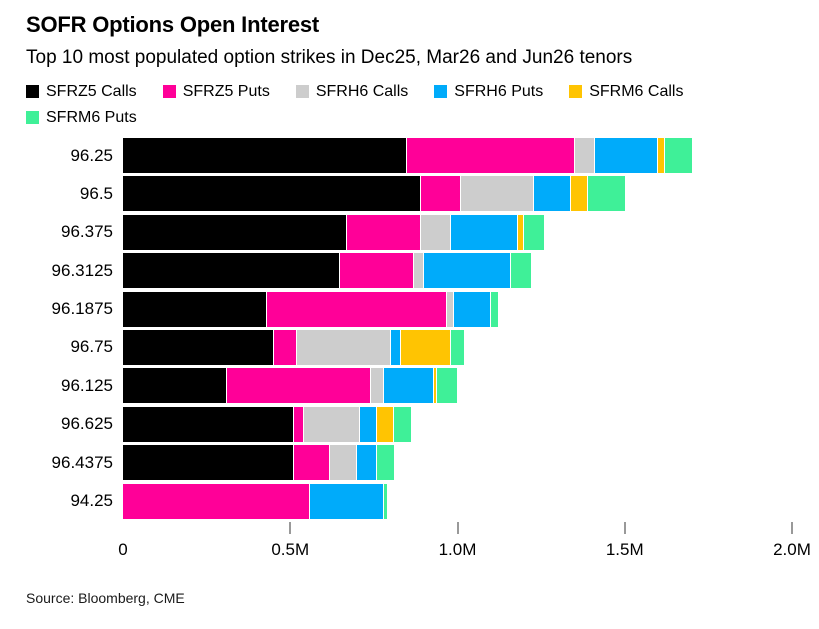 This screenshot has width=819, height=629. What do you see at coordinates (91, 117) in the screenshot?
I see `legend-label: SFRM6 Puts` at bounding box center [91, 117].